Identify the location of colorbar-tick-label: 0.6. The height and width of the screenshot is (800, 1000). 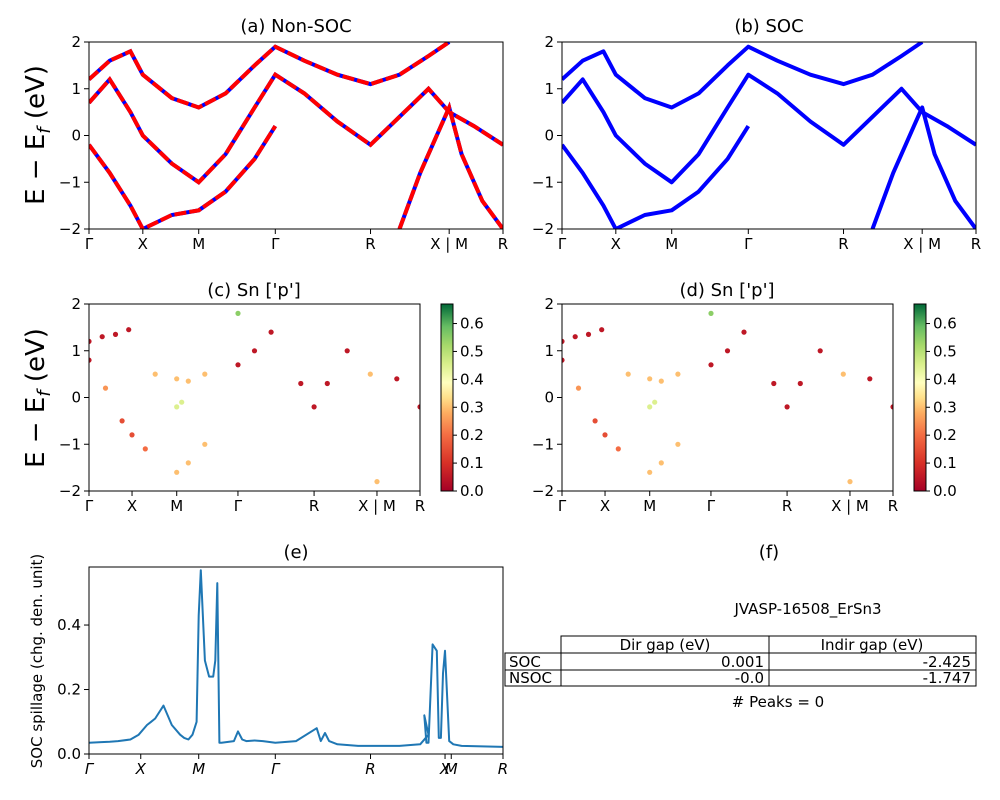
(472, 324).